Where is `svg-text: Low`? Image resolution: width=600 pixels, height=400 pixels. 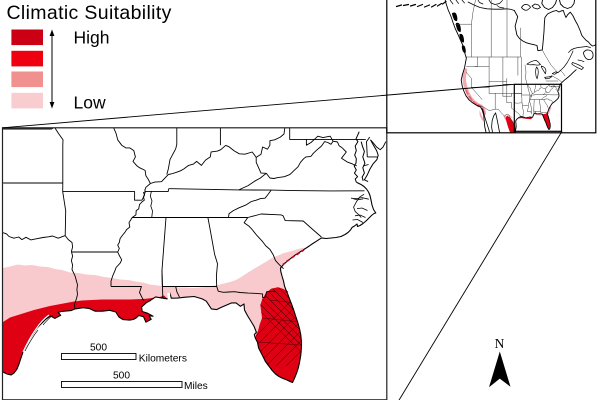
svg-text: Low is located at coordinates (90, 103).